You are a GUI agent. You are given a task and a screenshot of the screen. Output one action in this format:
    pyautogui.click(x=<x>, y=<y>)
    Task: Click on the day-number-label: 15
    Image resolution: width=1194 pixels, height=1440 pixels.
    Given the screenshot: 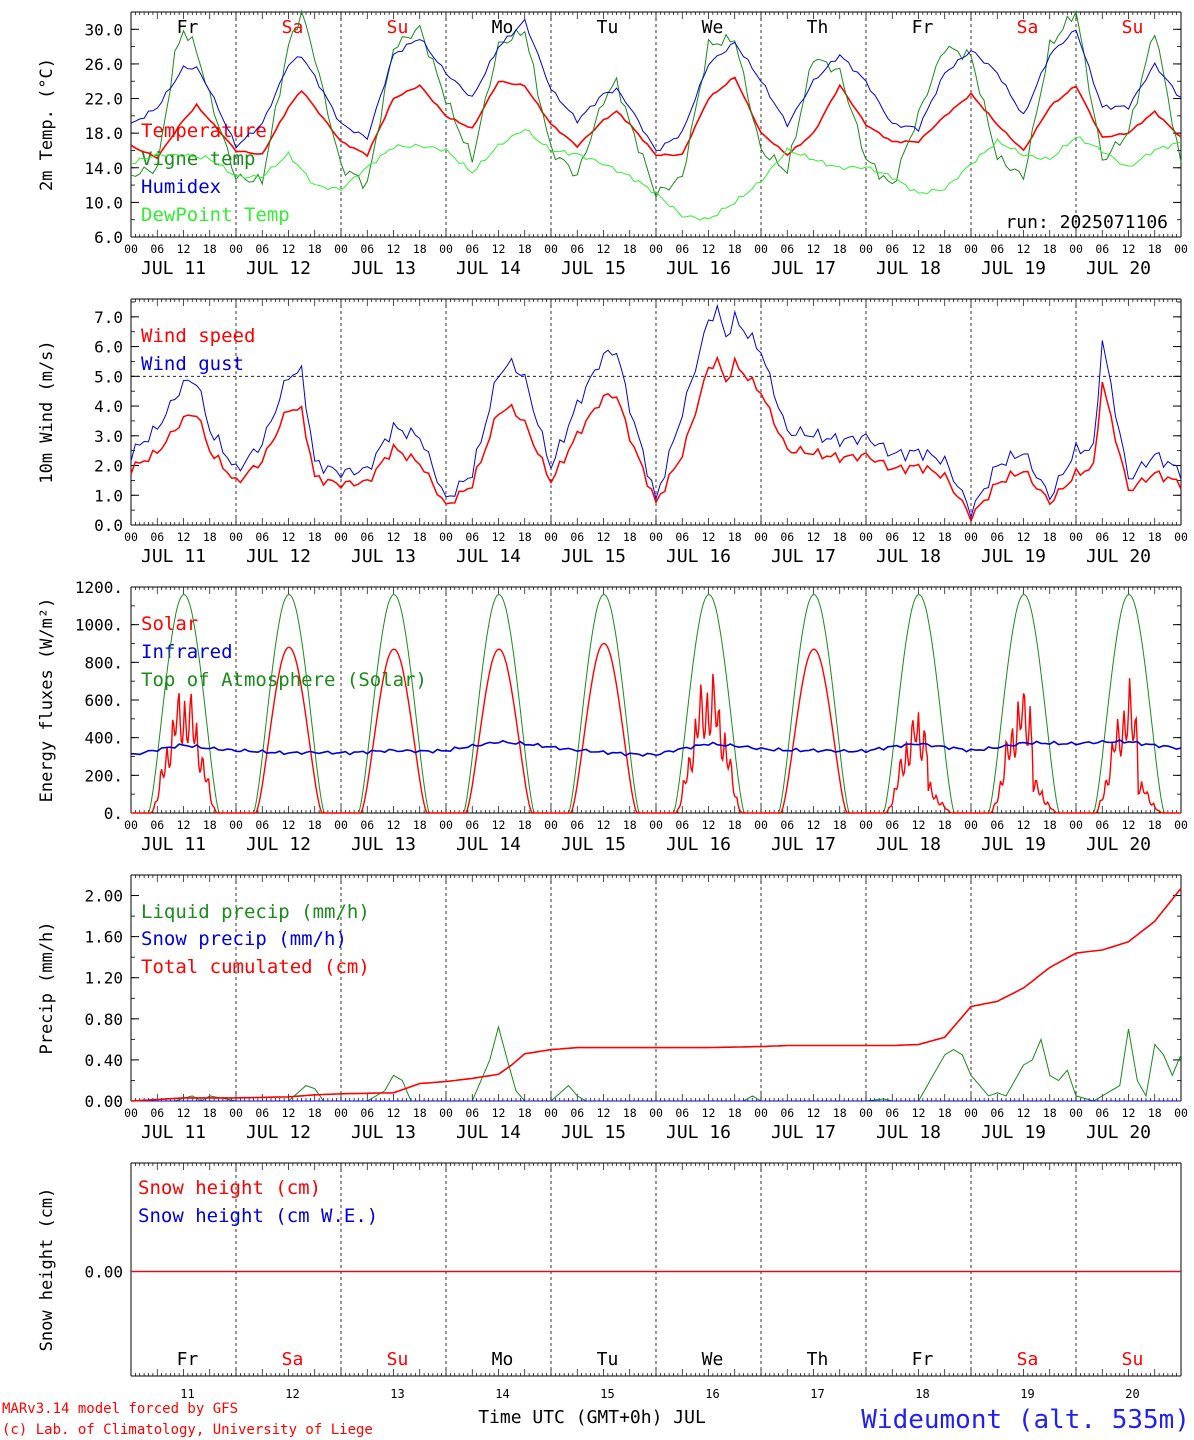 What is the action you would take?
    pyautogui.click(x=607, y=1394)
    